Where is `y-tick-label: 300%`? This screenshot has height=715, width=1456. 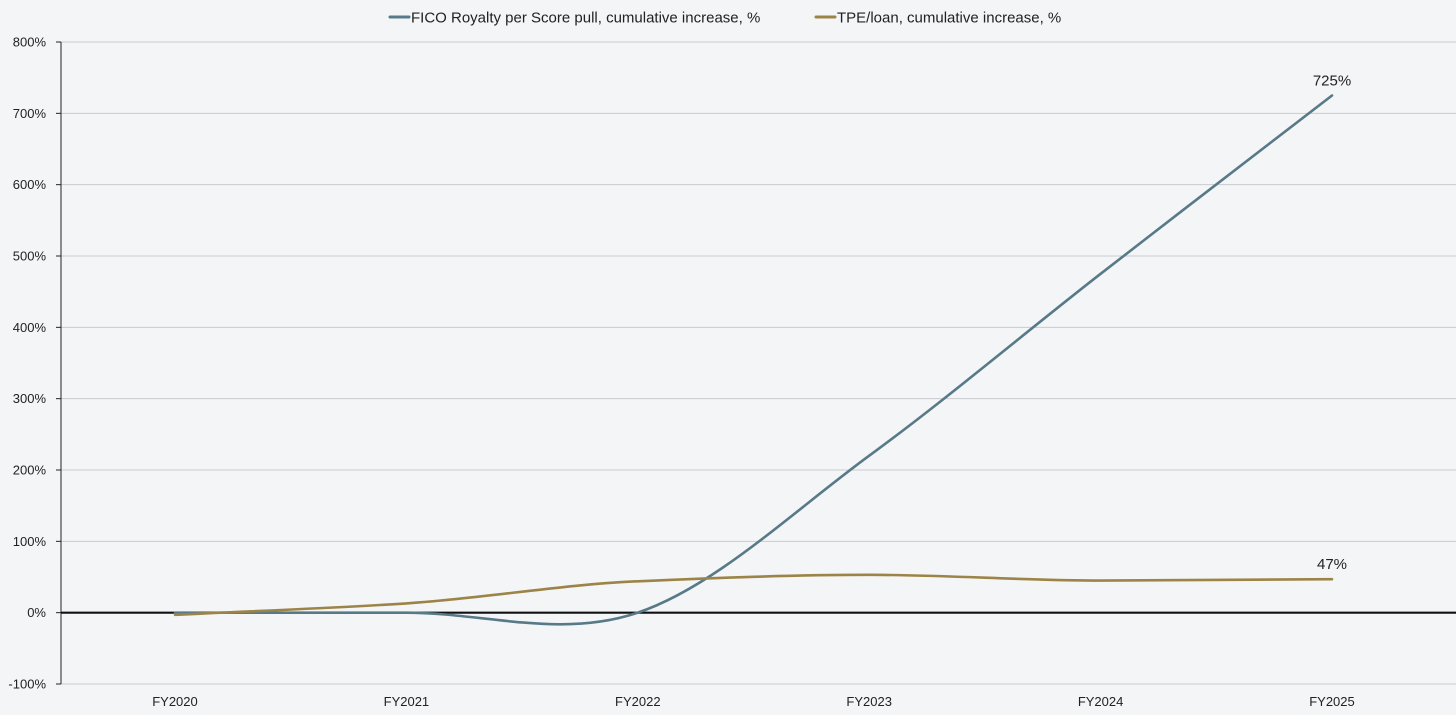
y-tick-label: 300% is located at coordinates (30, 398).